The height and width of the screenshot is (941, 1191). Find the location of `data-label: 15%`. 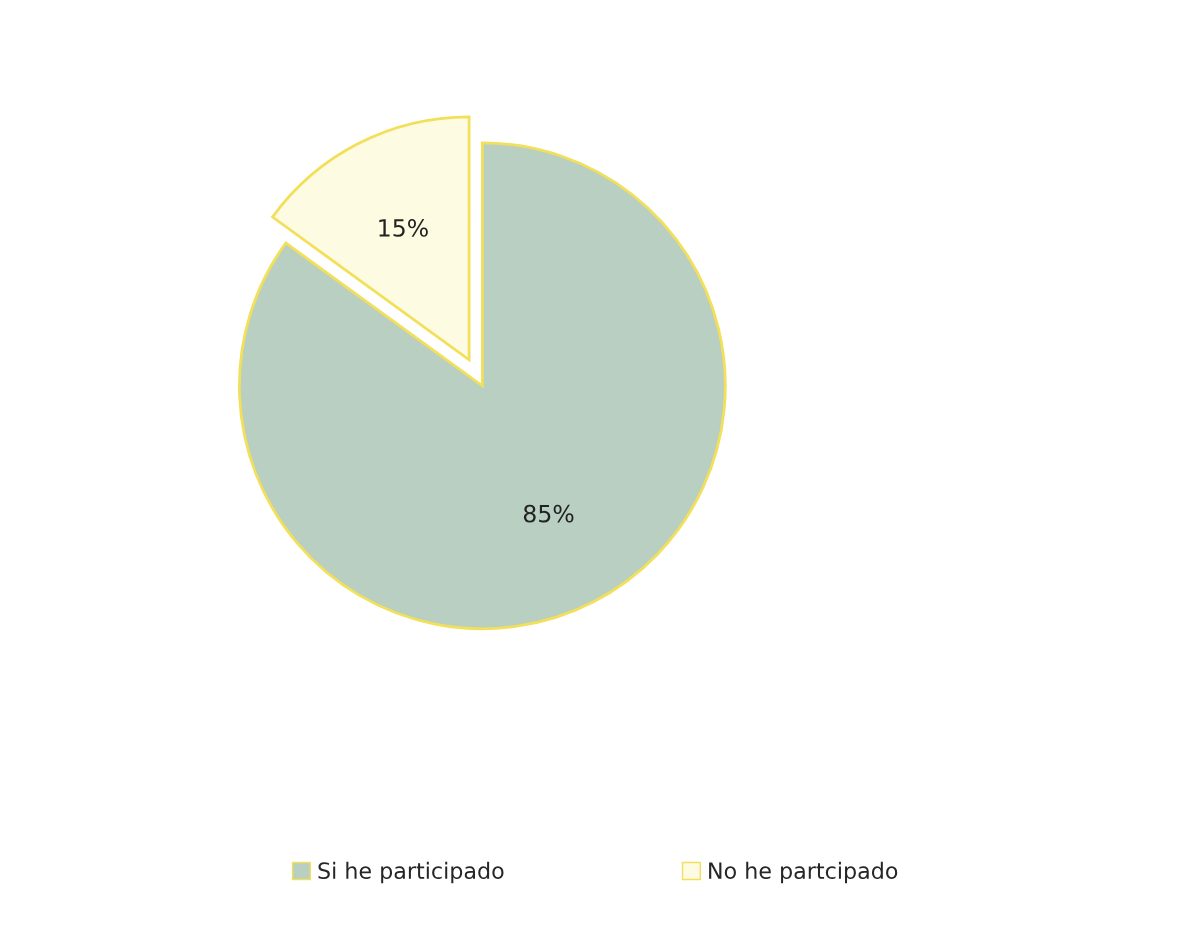

data-label: 15% is located at coordinates (403, 227).